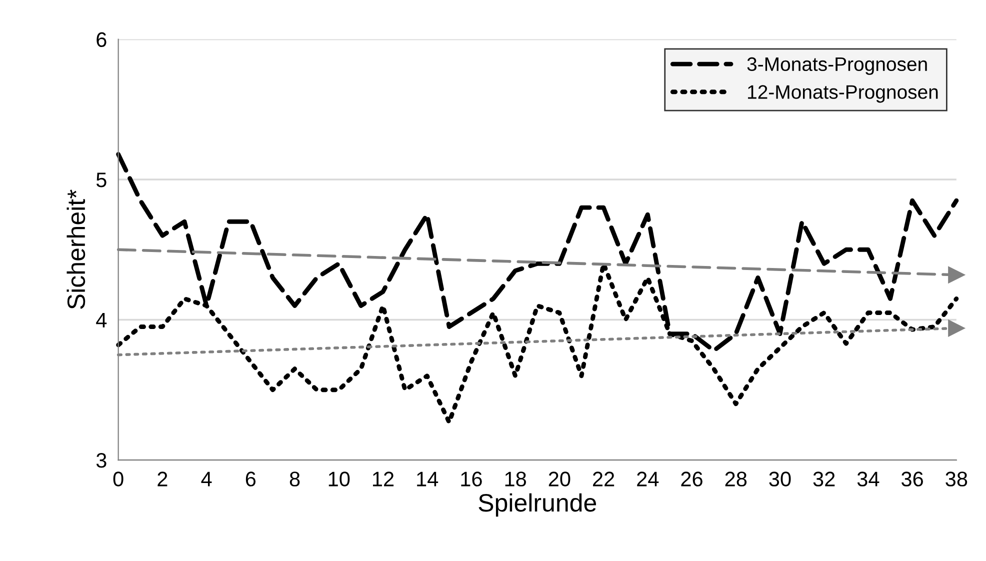 Image resolution: width=986 pixels, height=561 pixels. What do you see at coordinates (101, 40) in the screenshot?
I see `y-tick-label: 6` at bounding box center [101, 40].